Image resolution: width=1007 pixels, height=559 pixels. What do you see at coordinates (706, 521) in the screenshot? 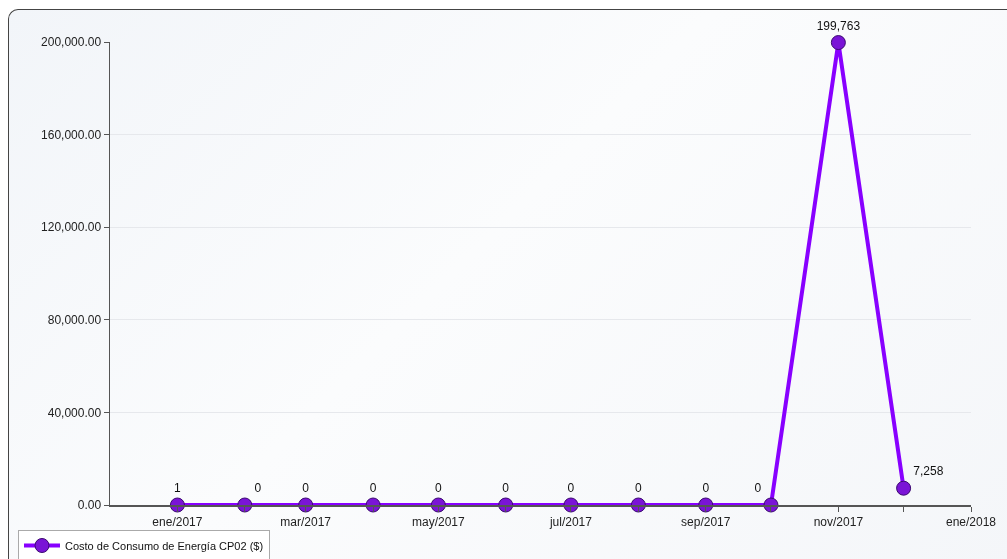
I see `x-tick-label: sep/2017` at bounding box center [706, 521].